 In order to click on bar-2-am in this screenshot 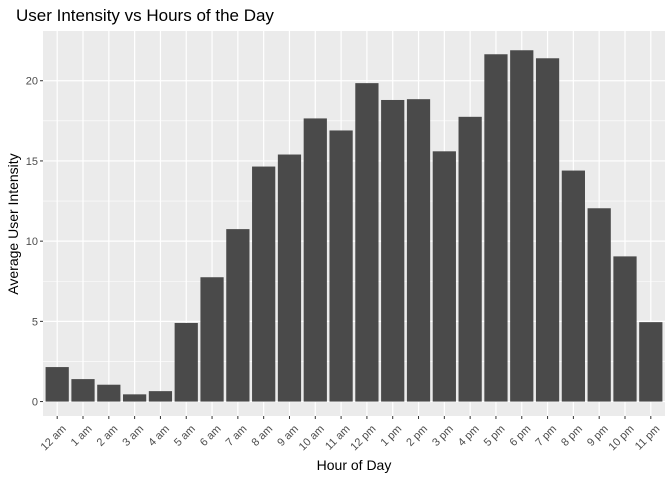, I will do `click(109, 393)`.